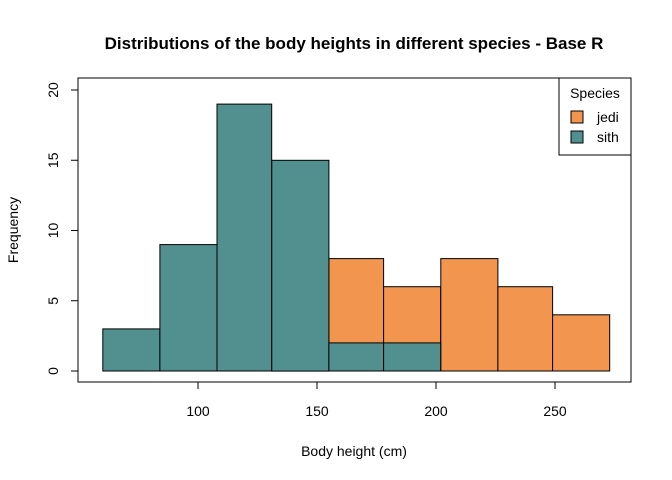  I want to click on y-axis: 0 5 10 15 20, so click(62, 228).